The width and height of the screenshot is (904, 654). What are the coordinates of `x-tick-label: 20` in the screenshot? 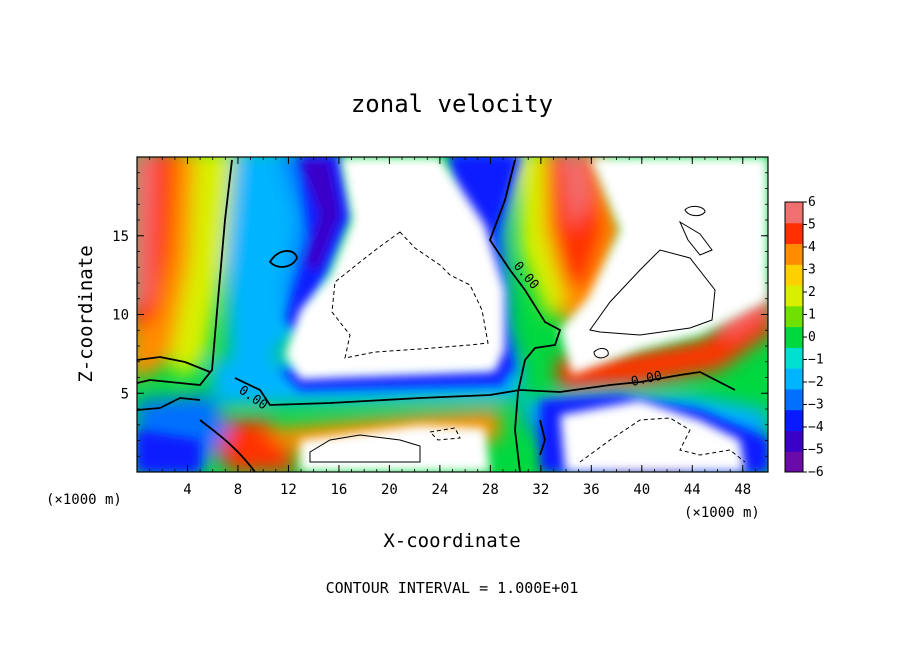 It's located at (389, 490).